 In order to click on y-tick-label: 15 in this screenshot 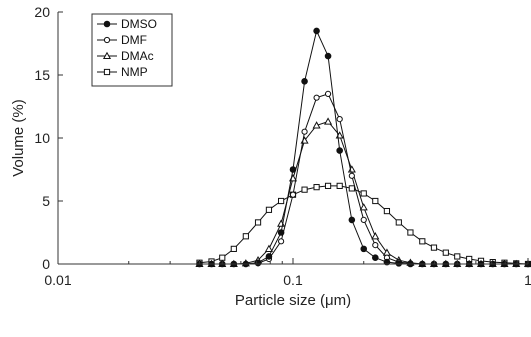, I will do `click(42, 75)`.